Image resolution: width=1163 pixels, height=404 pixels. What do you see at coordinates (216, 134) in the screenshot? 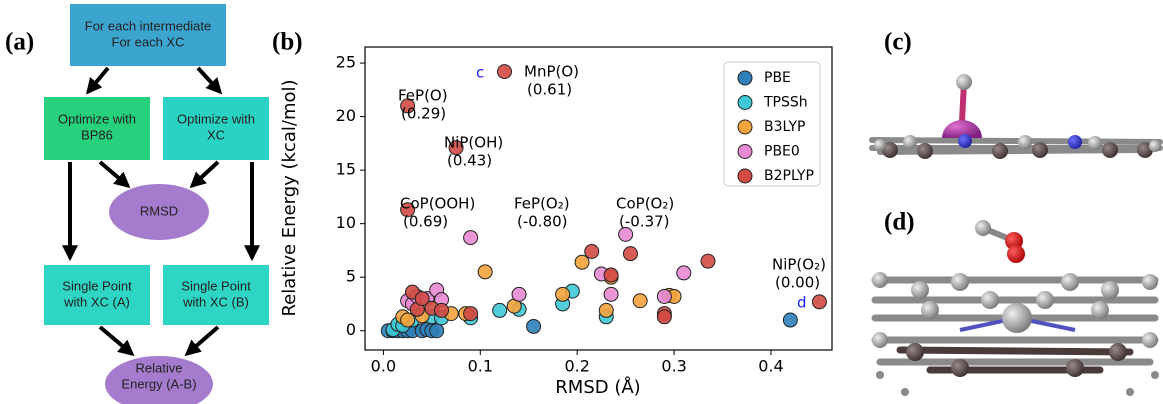
I see `node-label: XC` at bounding box center [216, 134].